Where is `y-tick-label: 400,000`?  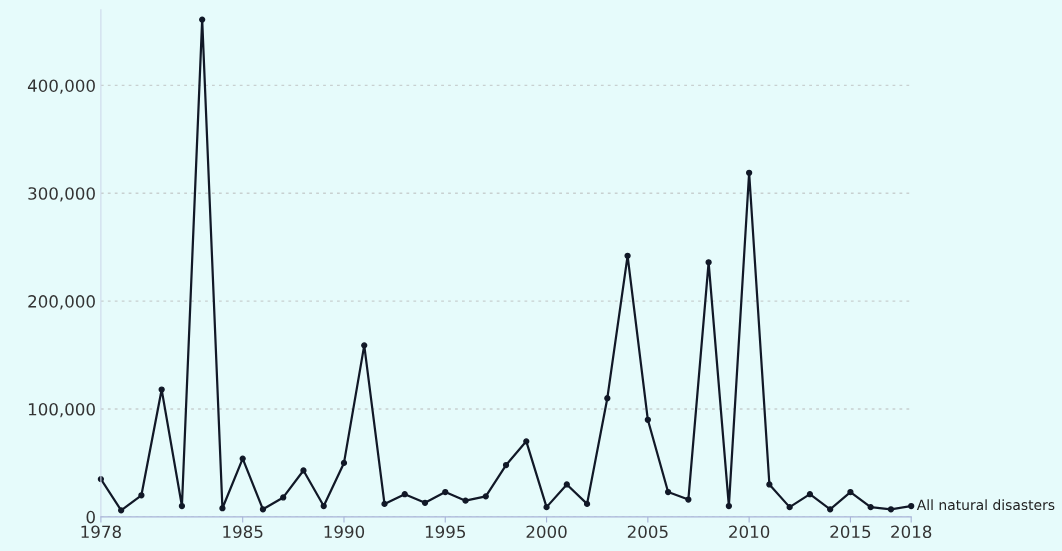
y-tick-label: 400,000 is located at coordinates (61, 86).